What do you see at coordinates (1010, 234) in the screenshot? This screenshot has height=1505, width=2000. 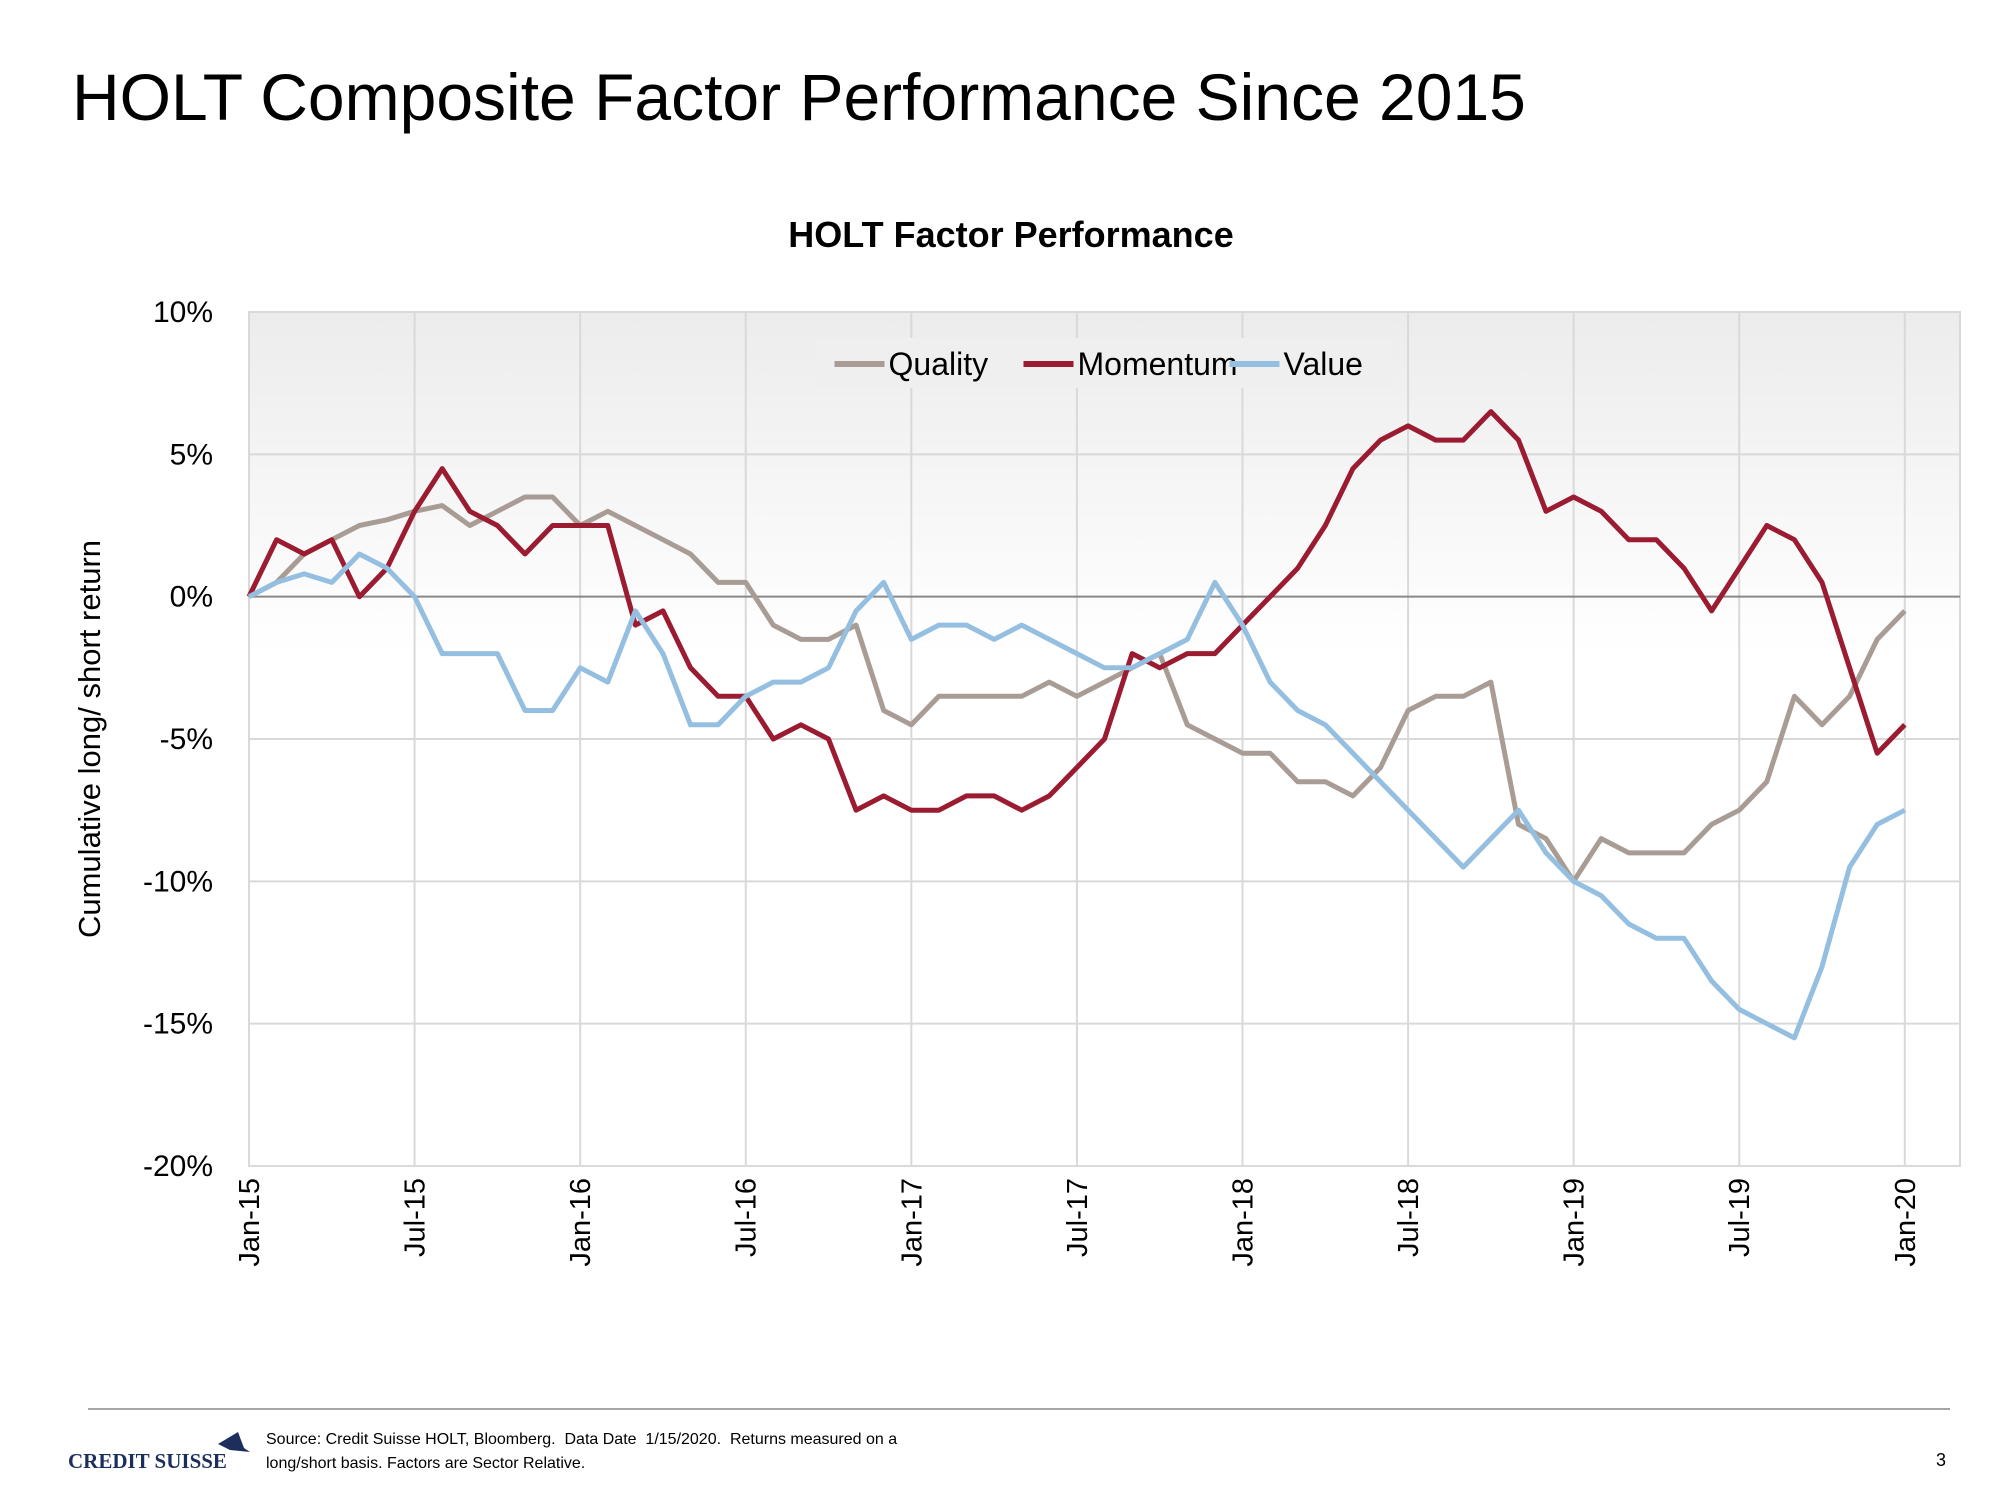 I see `chart-title: HOLT Factor Performance` at bounding box center [1010, 234].